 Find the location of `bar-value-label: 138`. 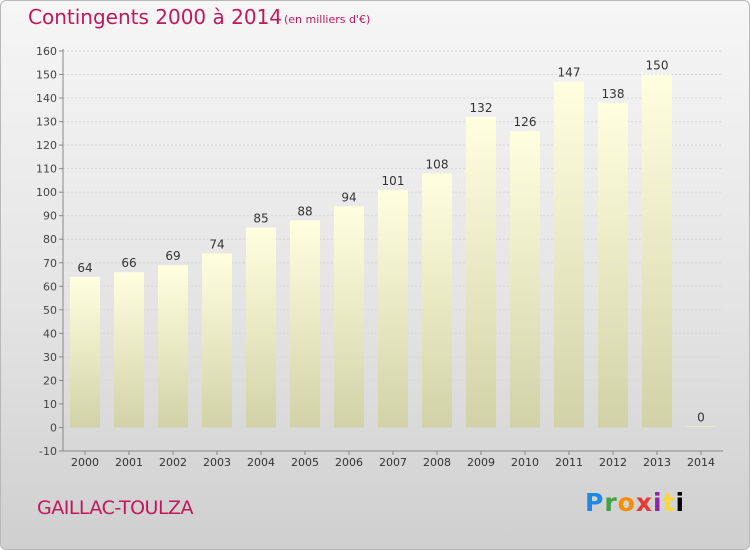

bar-value-label: 138 is located at coordinates (613, 94).